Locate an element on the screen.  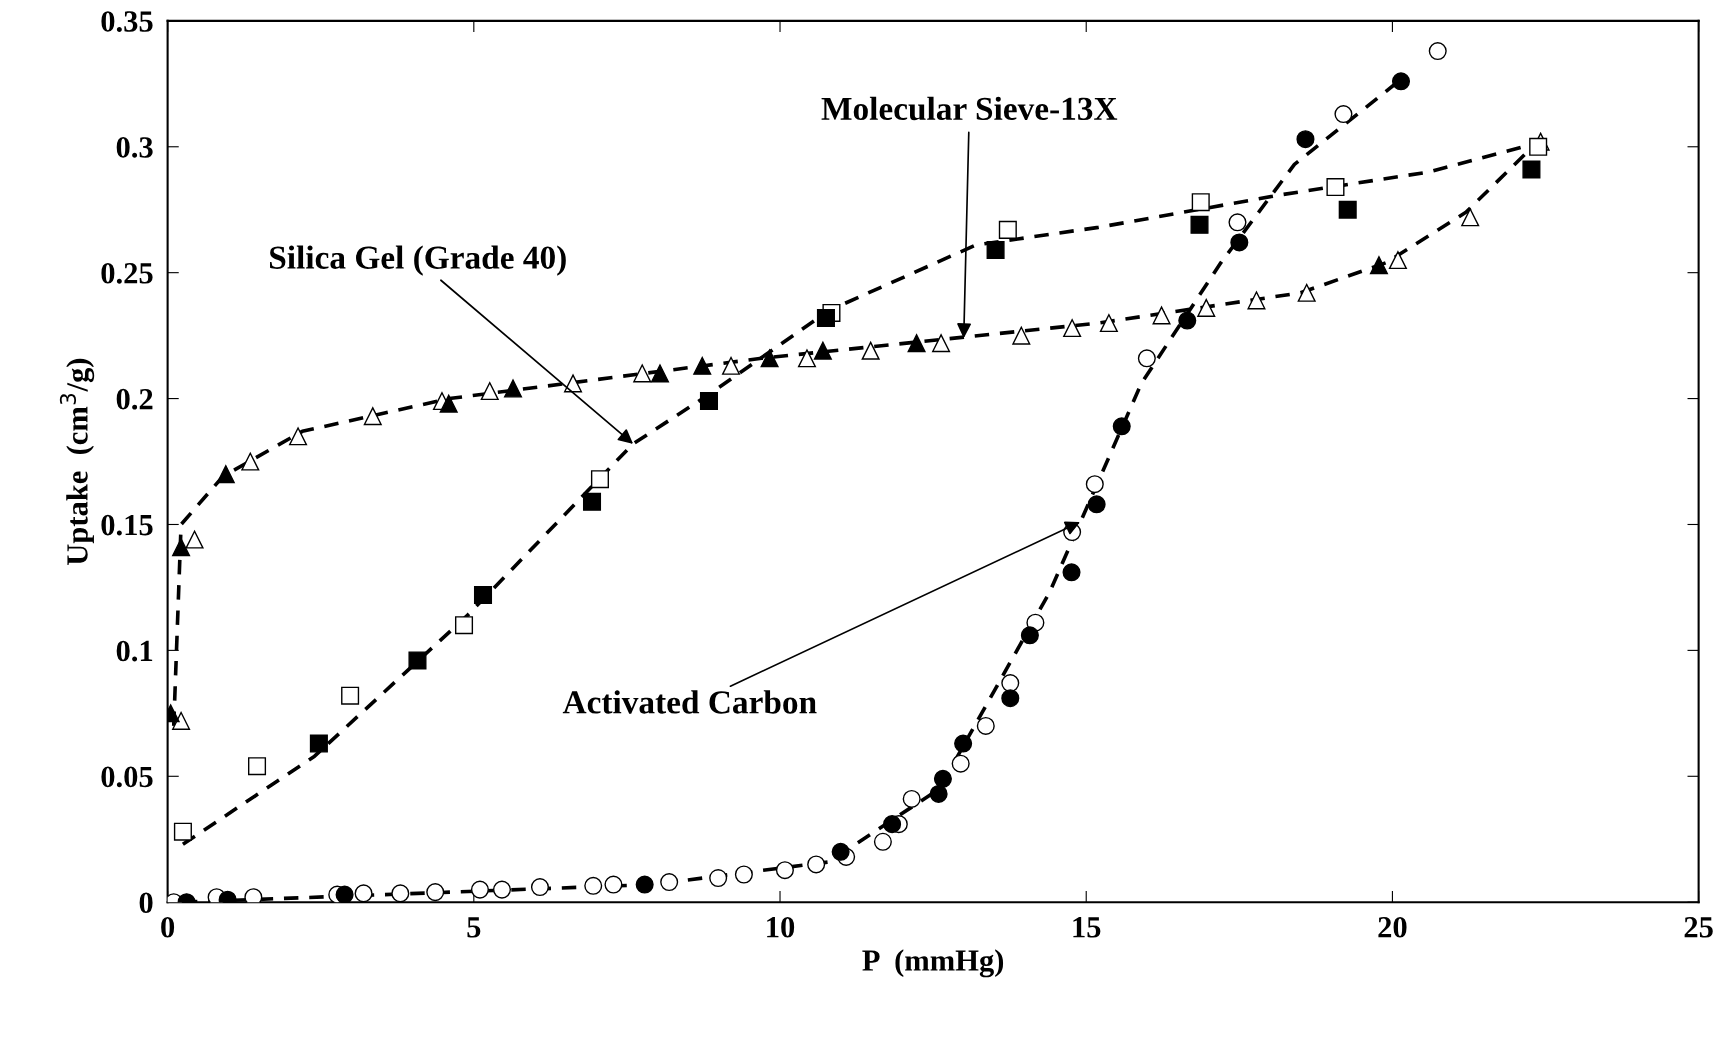
x-tick-label: 0 is located at coordinates (168, 927).